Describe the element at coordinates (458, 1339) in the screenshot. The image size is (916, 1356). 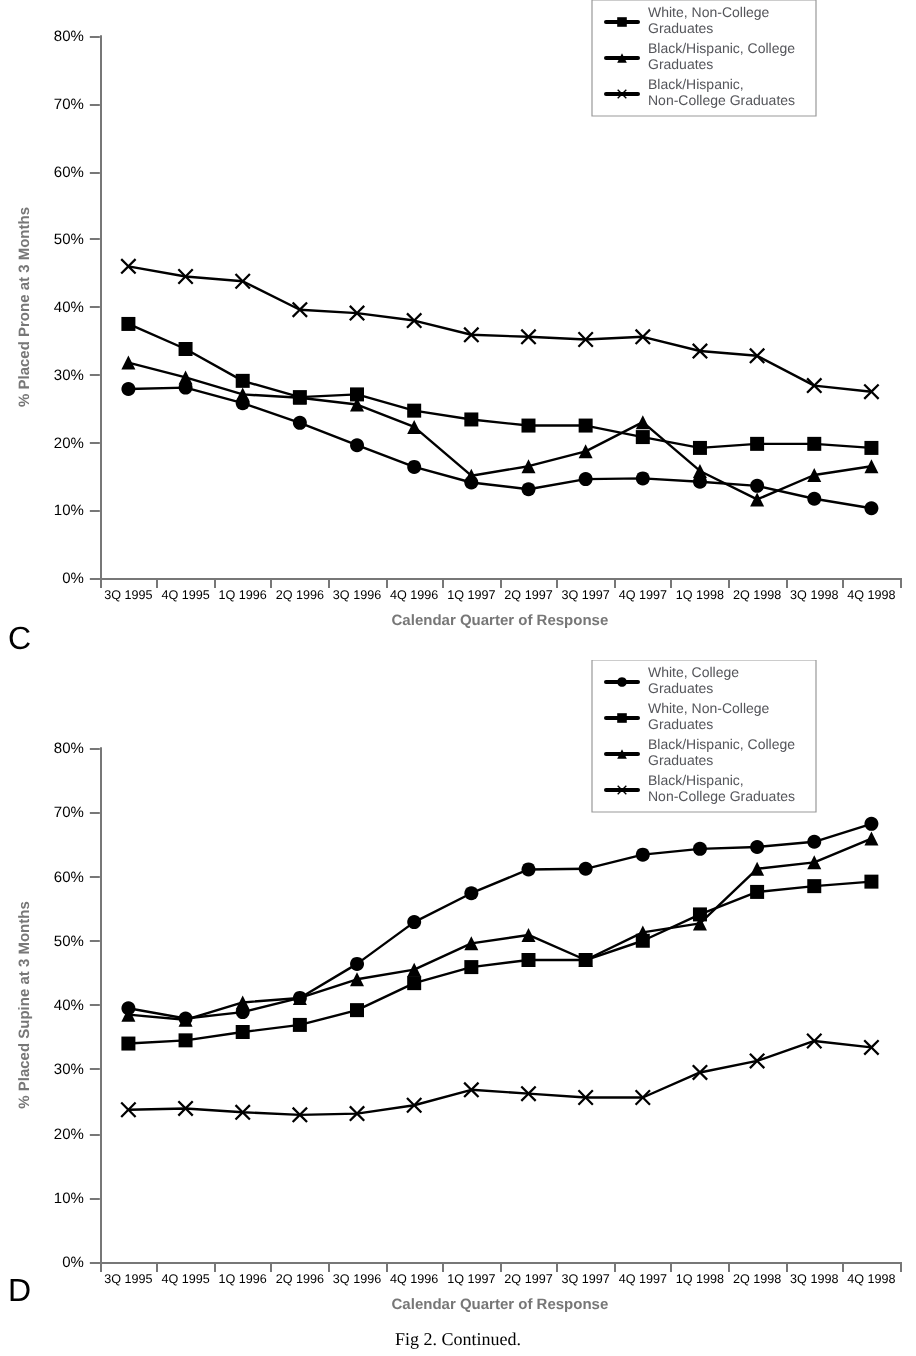
I see `caption: Fig 2. Continued.` at that location.